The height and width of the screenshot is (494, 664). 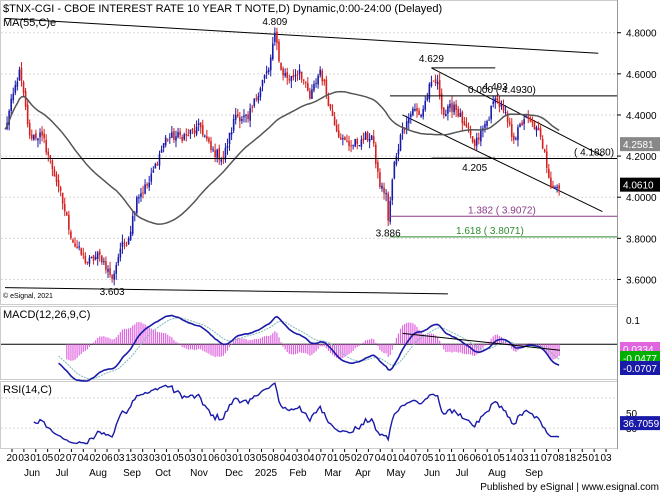 I want to click on x-month-label: Jul, so click(x=462, y=473).